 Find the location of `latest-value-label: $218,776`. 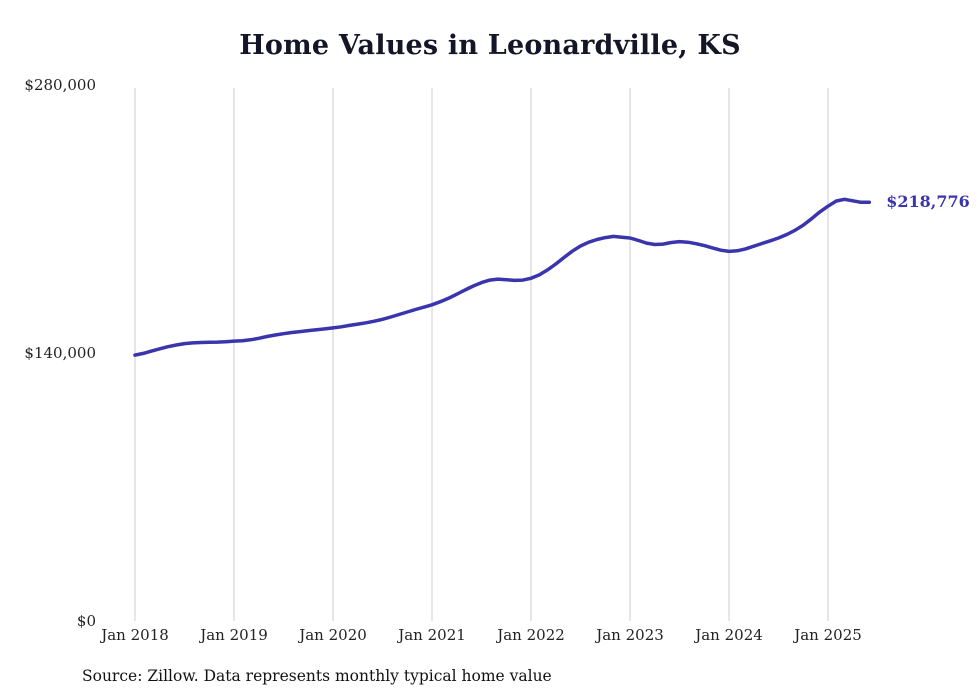

latest-value-label: $218,776 is located at coordinates (928, 202).